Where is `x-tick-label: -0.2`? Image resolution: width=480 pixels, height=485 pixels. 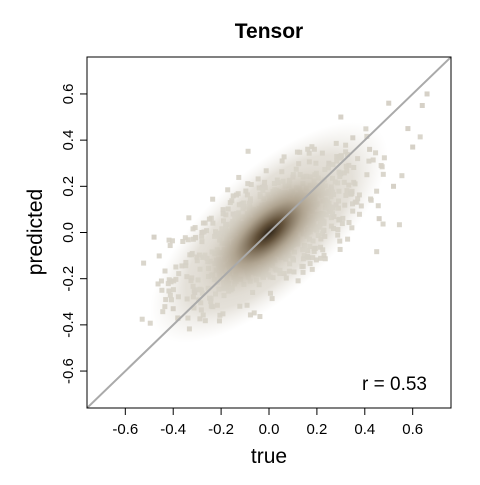
x-tick-label: -0.2 is located at coordinates (221, 429).